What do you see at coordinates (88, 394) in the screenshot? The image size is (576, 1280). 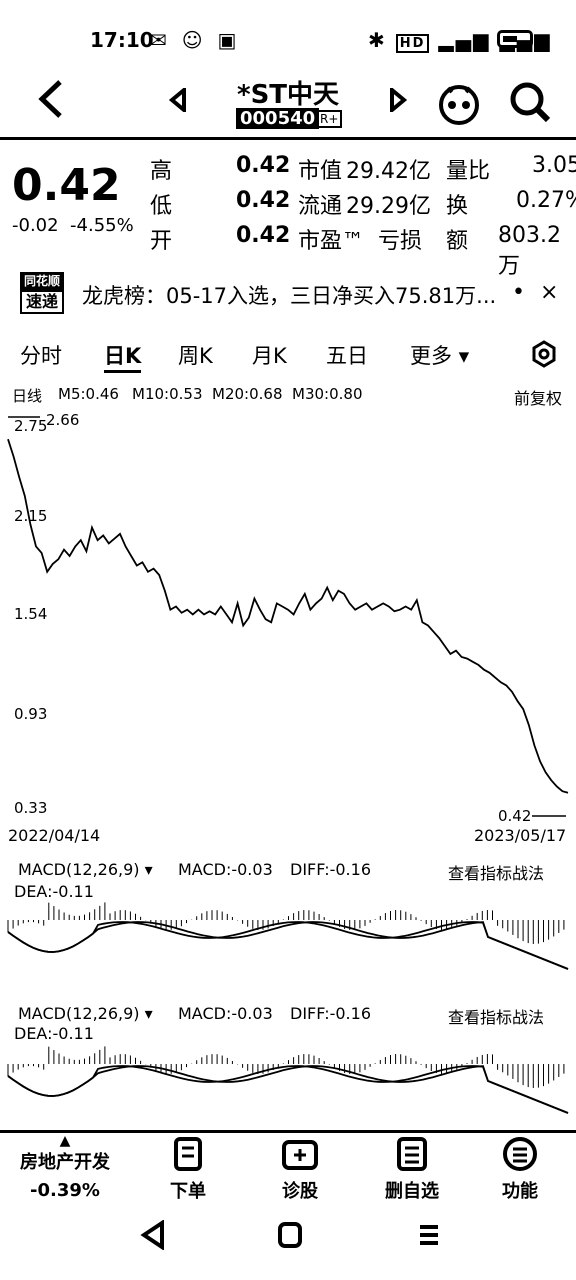 I see `ma5: M5:0.46` at bounding box center [88, 394].